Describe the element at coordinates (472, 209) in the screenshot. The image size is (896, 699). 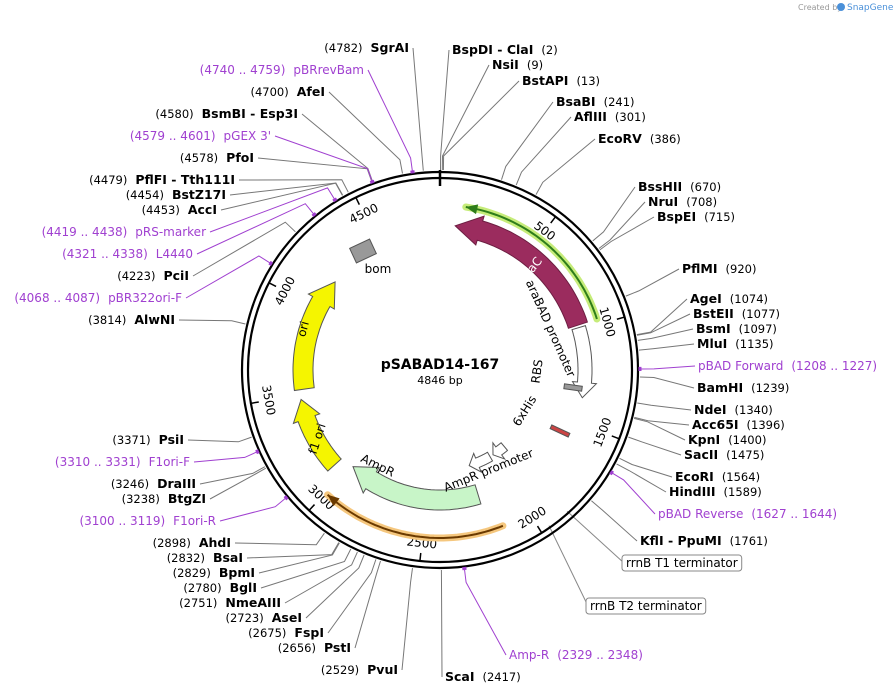
I see `orf-arc-head` at that location.